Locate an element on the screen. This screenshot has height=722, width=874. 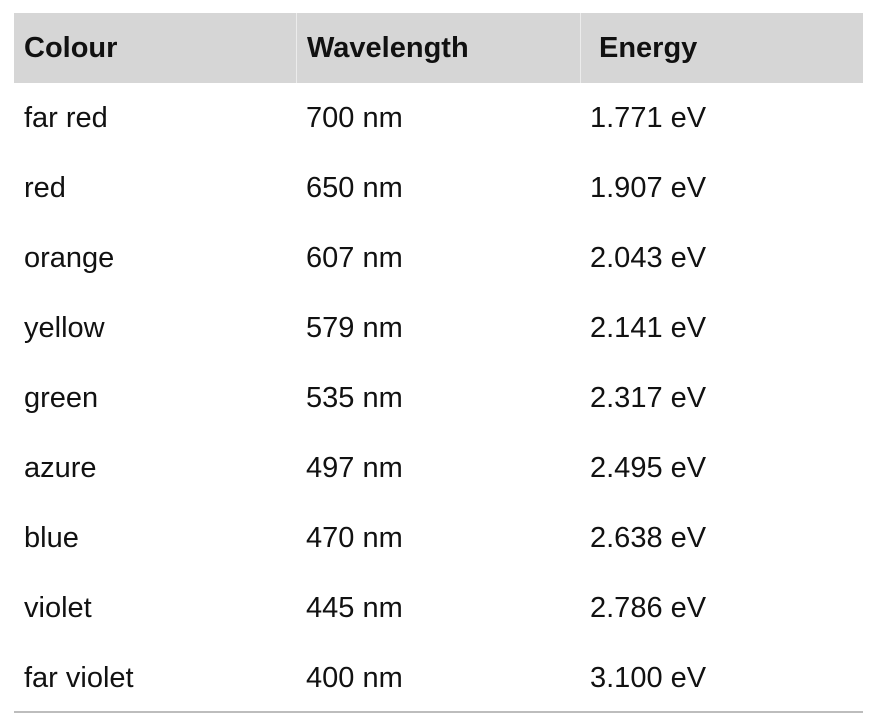
table-row: orange 607 nm 2.043 eV is located at coordinates (438, 258).